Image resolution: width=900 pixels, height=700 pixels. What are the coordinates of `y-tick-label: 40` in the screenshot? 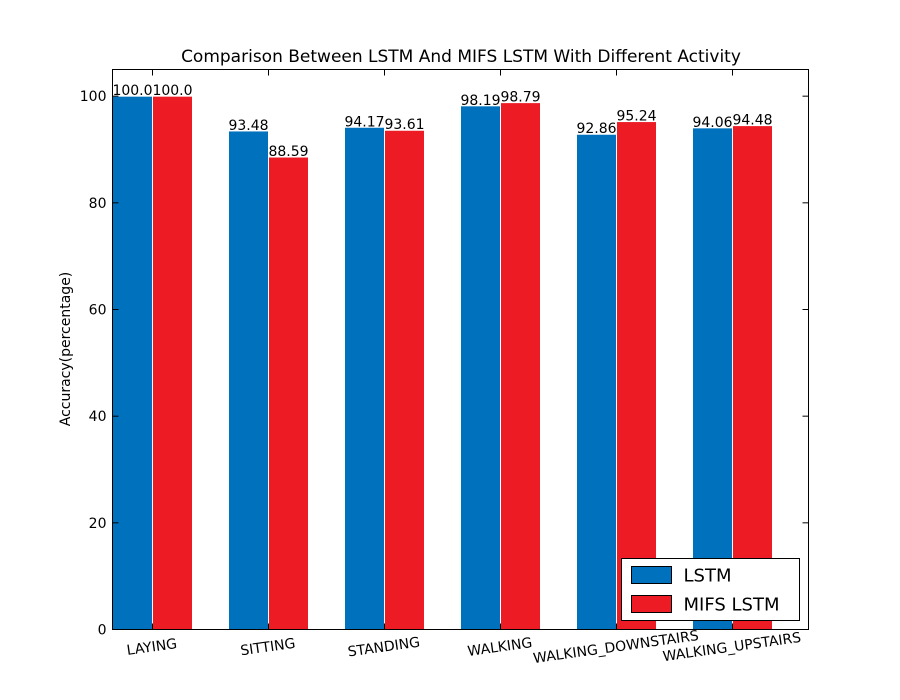 It's located at (98, 417).